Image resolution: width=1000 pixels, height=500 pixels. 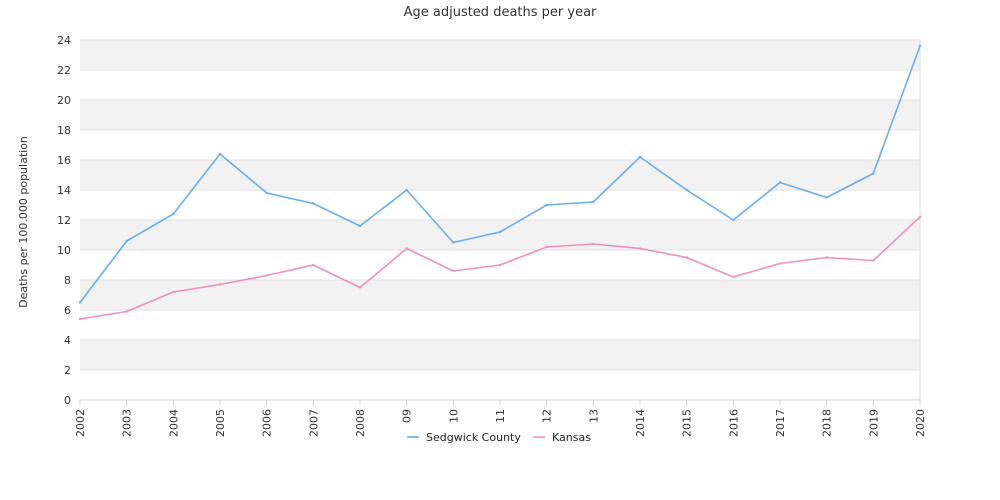 I want to click on x-tick-label: 09, so click(x=407, y=416).